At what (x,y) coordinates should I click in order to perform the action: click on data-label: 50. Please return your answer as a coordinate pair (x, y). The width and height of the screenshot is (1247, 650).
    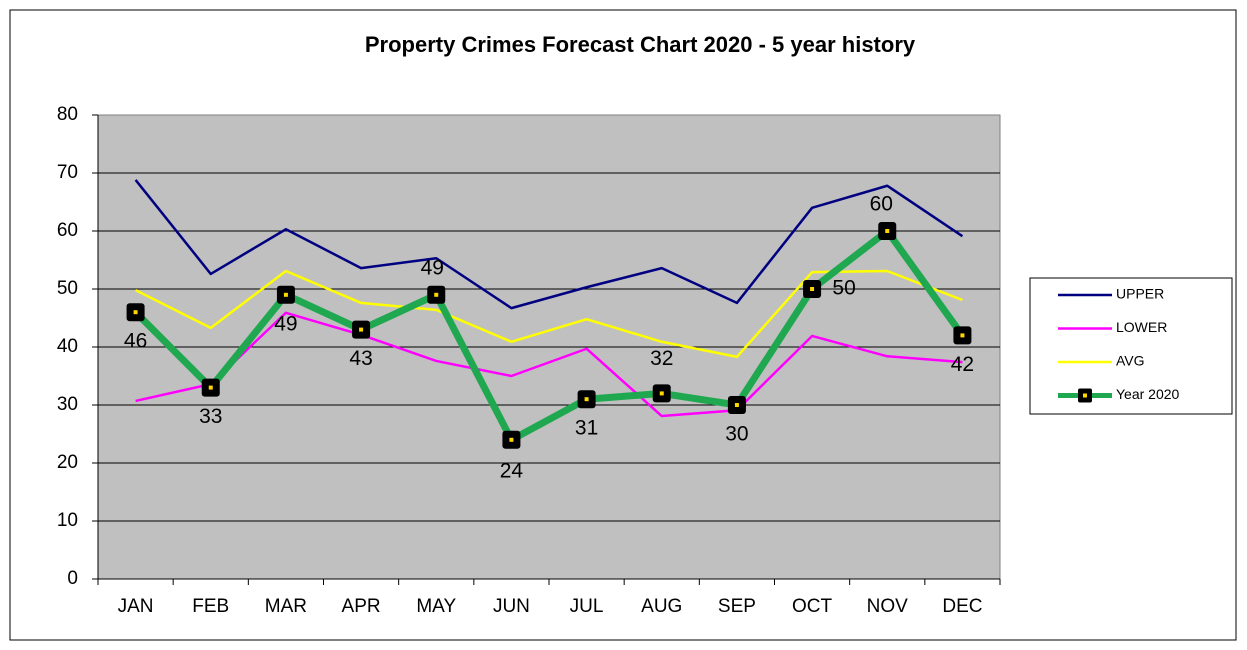
    Looking at the image, I should click on (843, 288).